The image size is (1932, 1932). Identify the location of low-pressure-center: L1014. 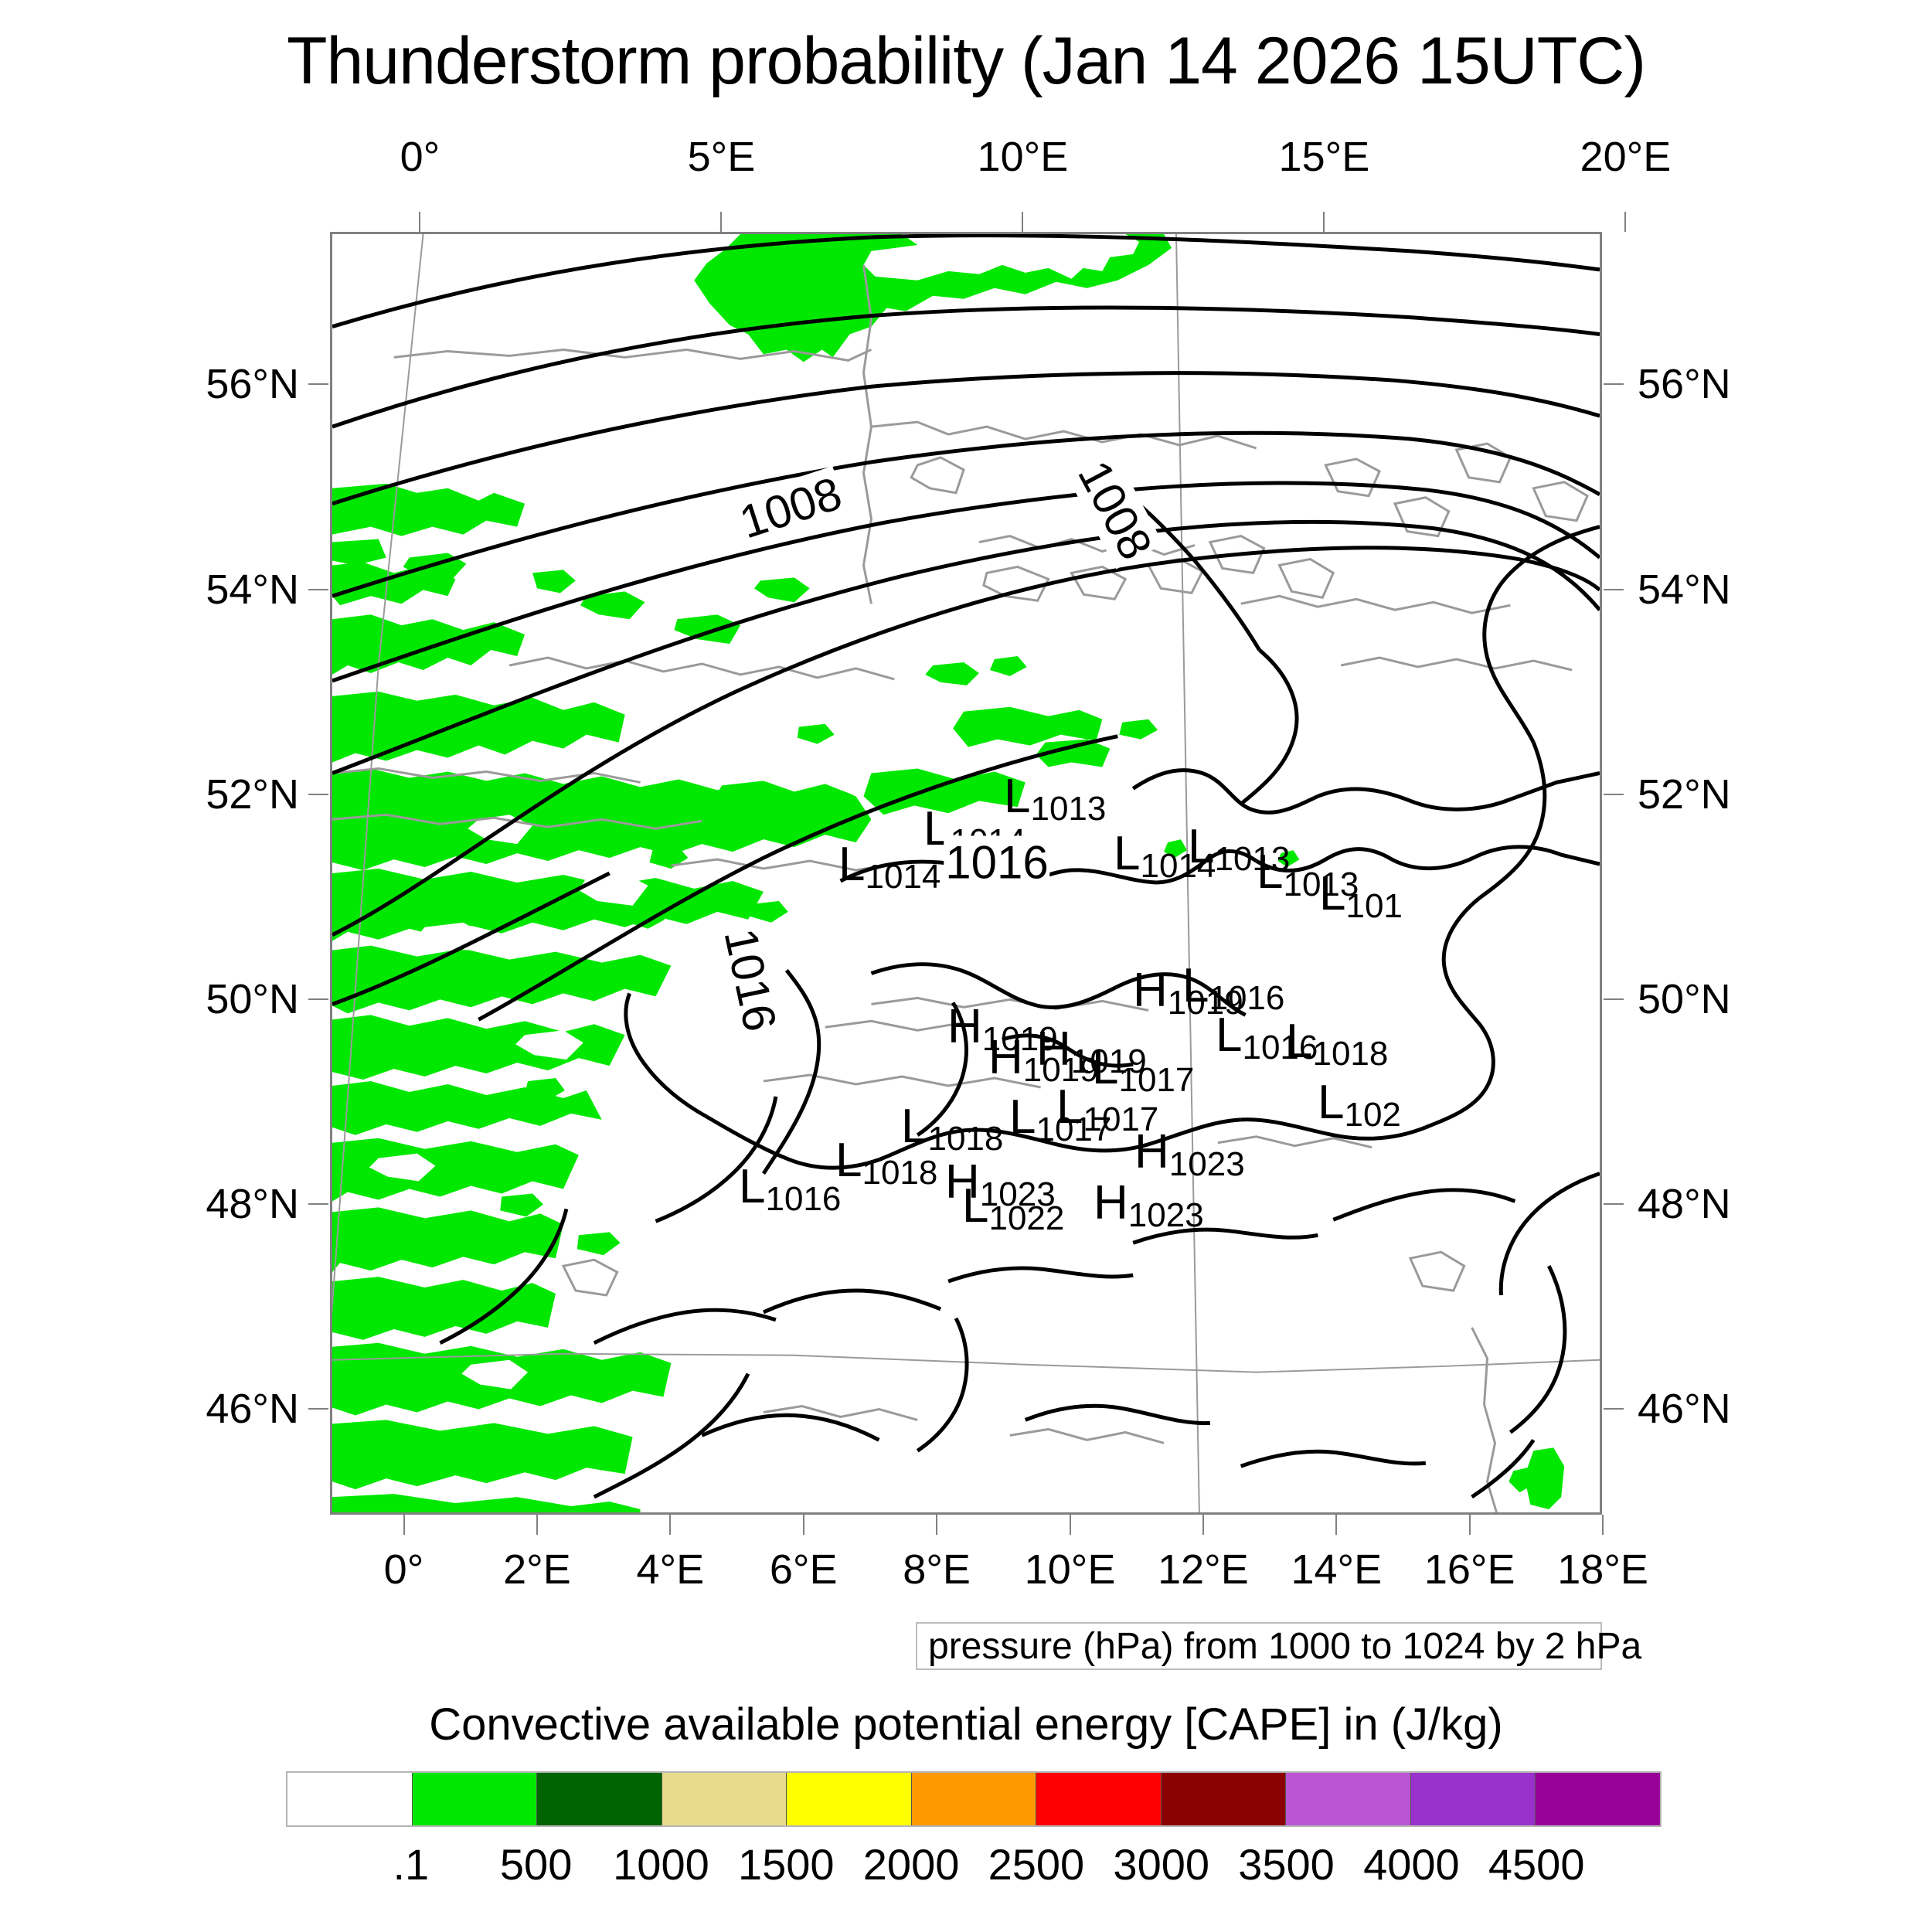
(1165, 857).